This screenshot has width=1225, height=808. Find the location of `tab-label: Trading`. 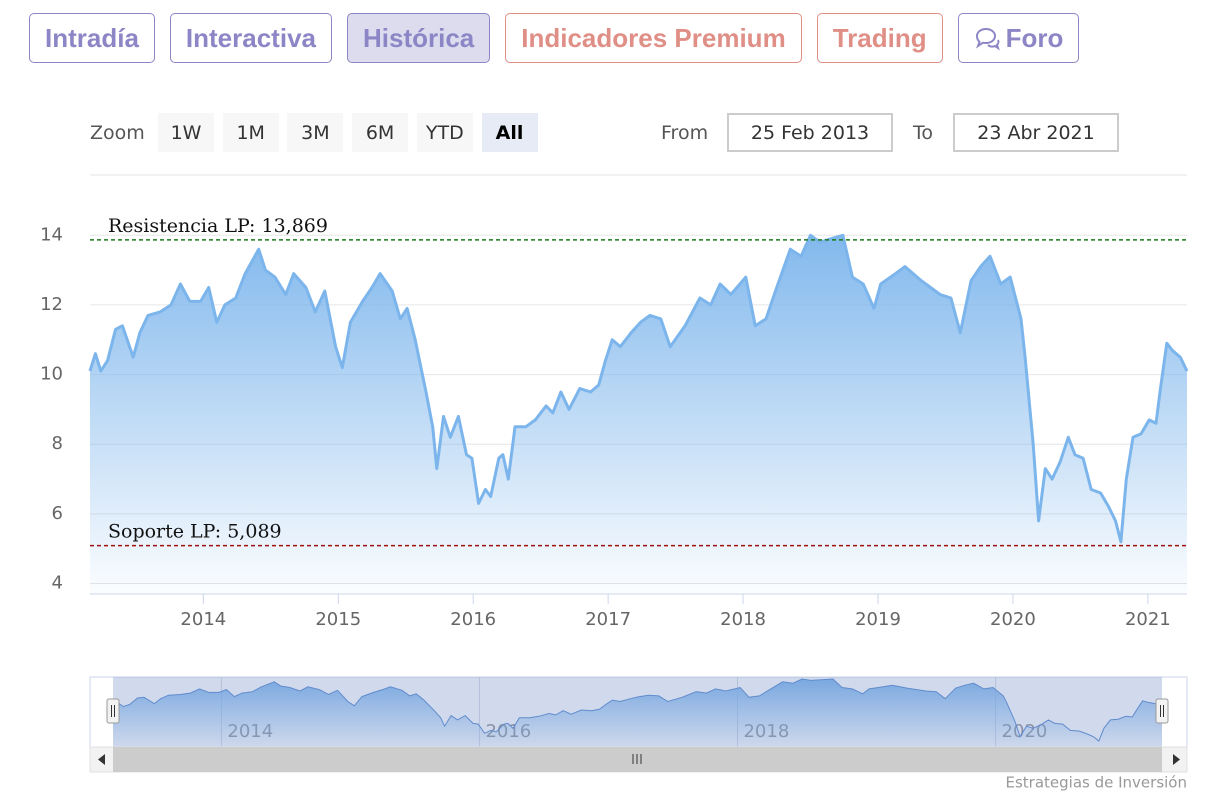

tab-label: Trading is located at coordinates (879, 37).